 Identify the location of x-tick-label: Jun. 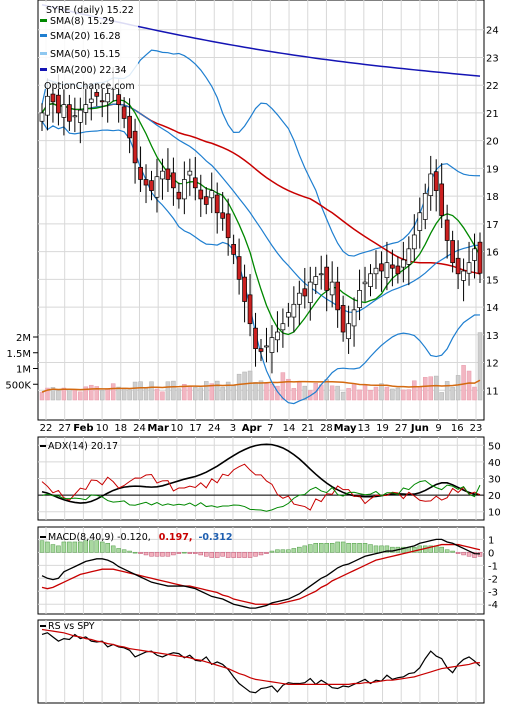
(419, 428).